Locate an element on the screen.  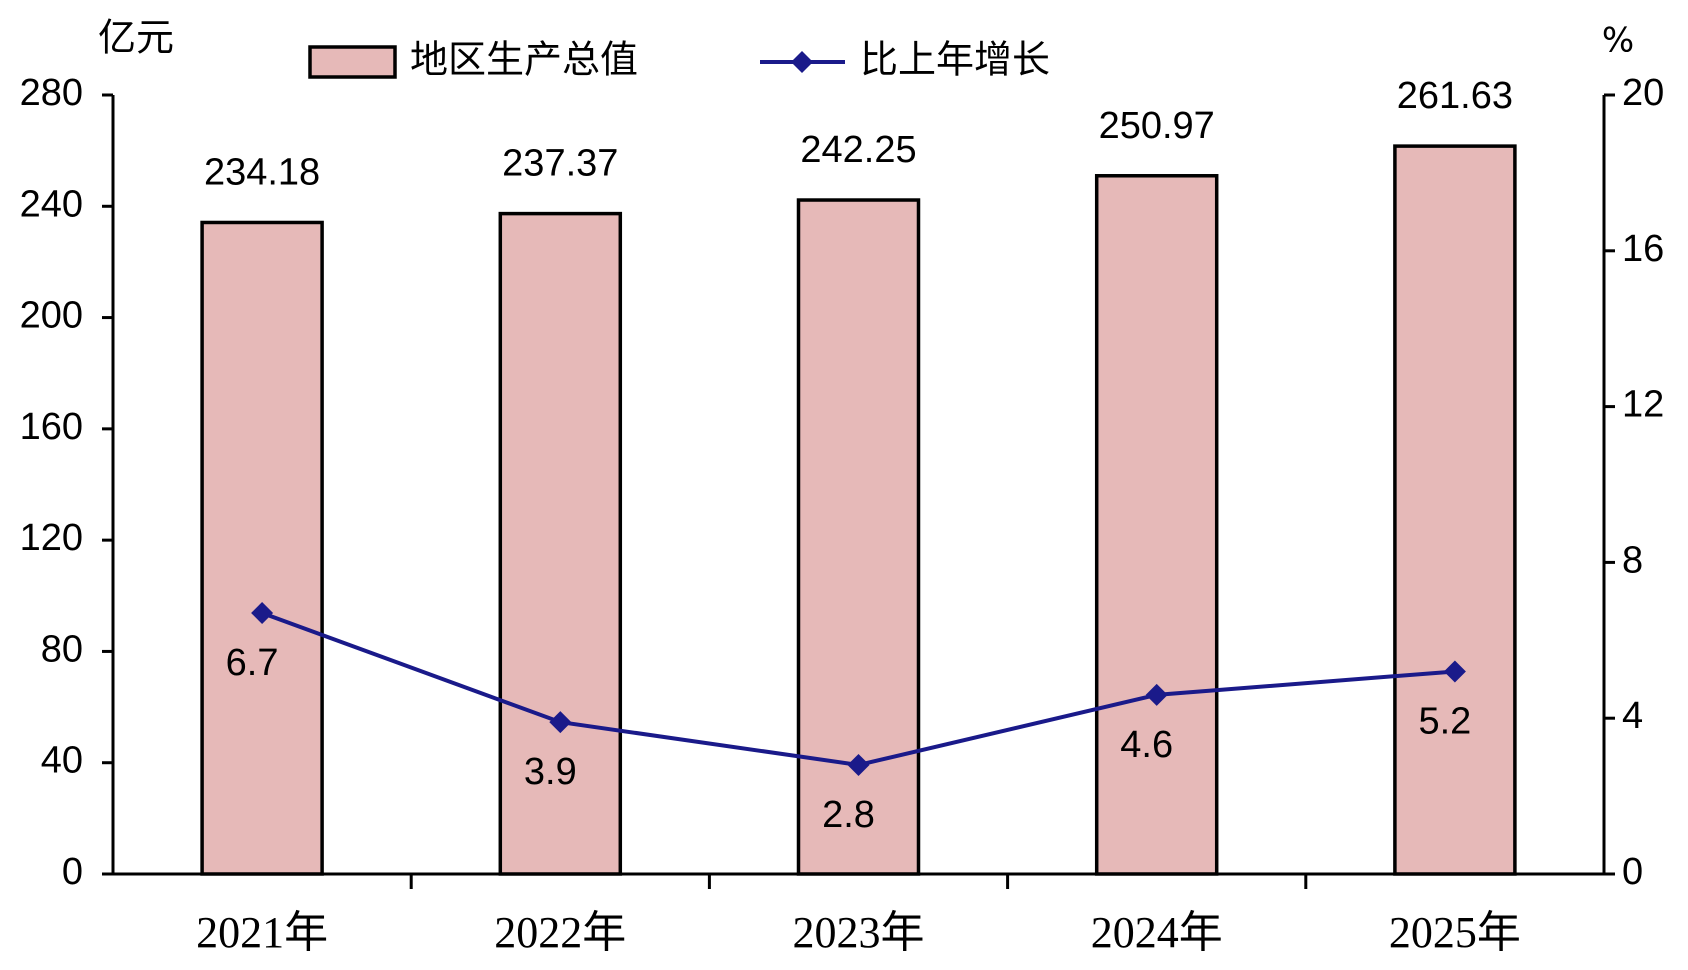
y2-tick-label: 4 is located at coordinates (1632, 716).